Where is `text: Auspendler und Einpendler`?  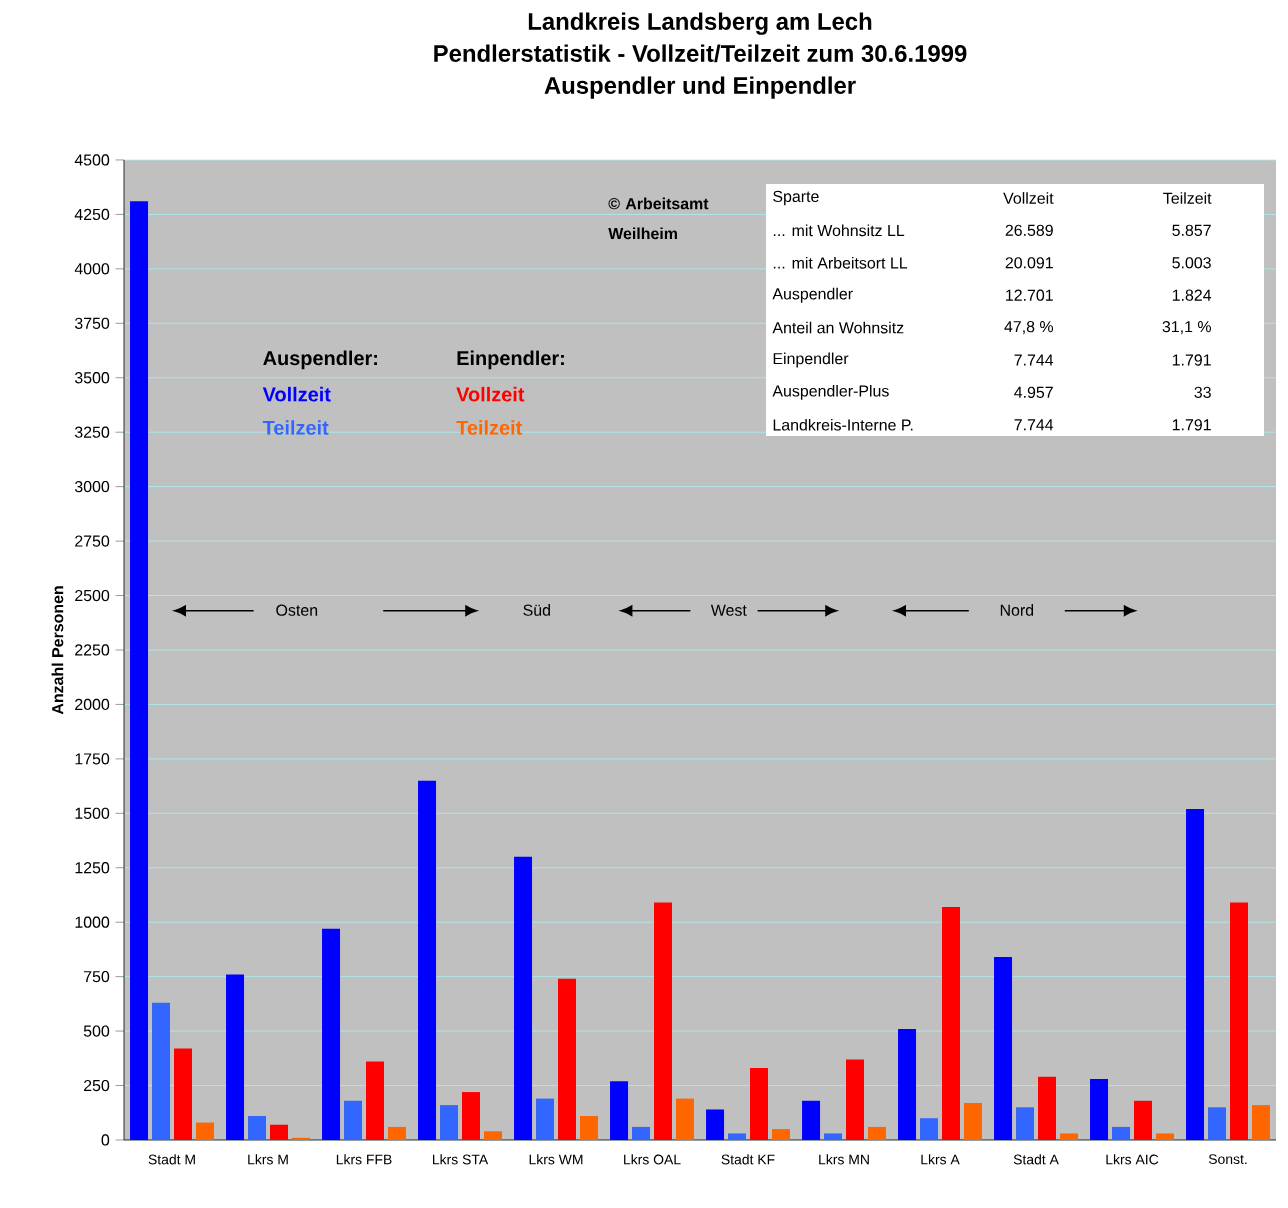 text: Auspendler und Einpendler is located at coordinates (700, 87).